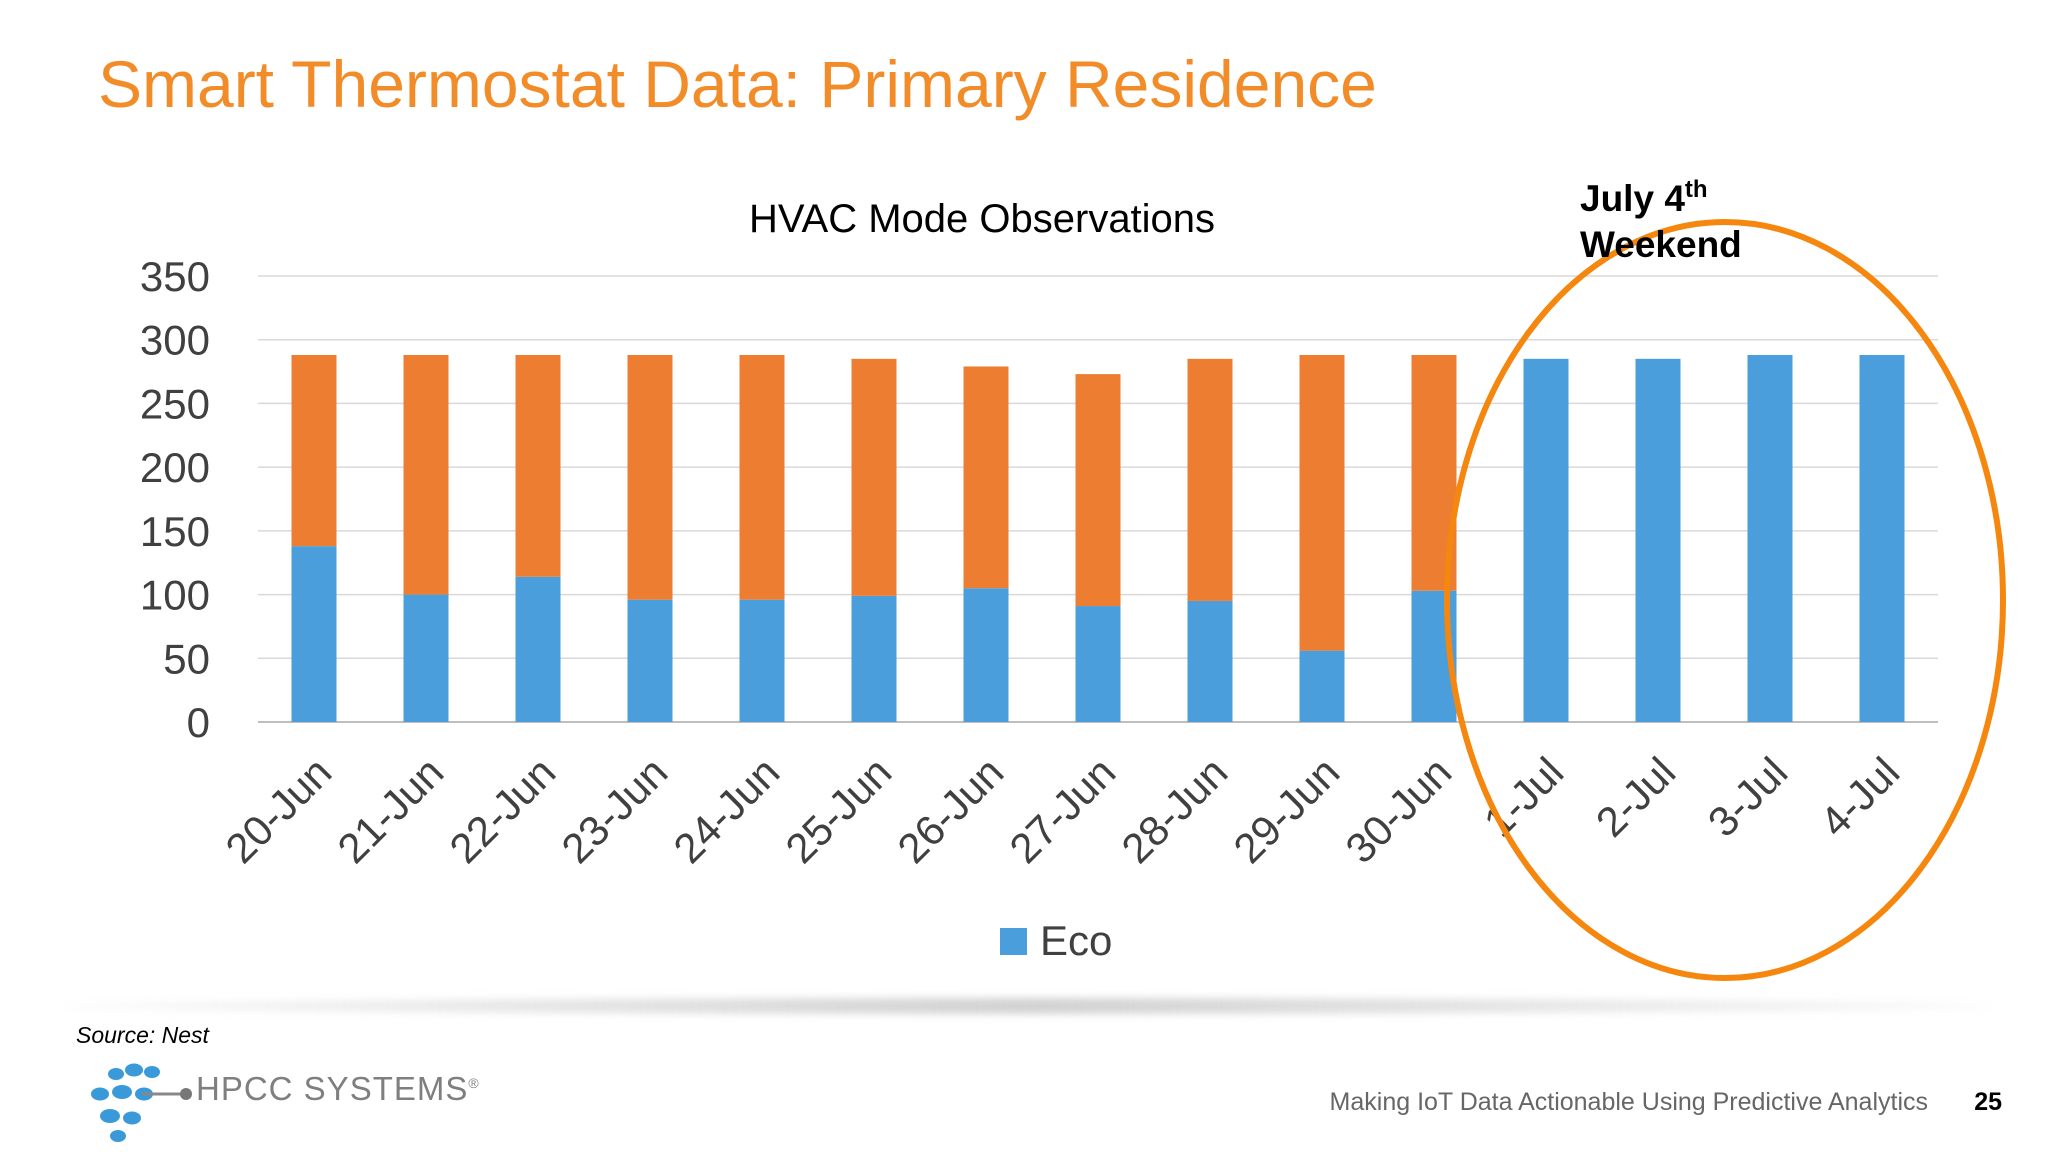 The width and height of the screenshot is (2048, 1152). Describe the element at coordinates (175, 276) in the screenshot. I see `y-tick-label: 350` at that location.